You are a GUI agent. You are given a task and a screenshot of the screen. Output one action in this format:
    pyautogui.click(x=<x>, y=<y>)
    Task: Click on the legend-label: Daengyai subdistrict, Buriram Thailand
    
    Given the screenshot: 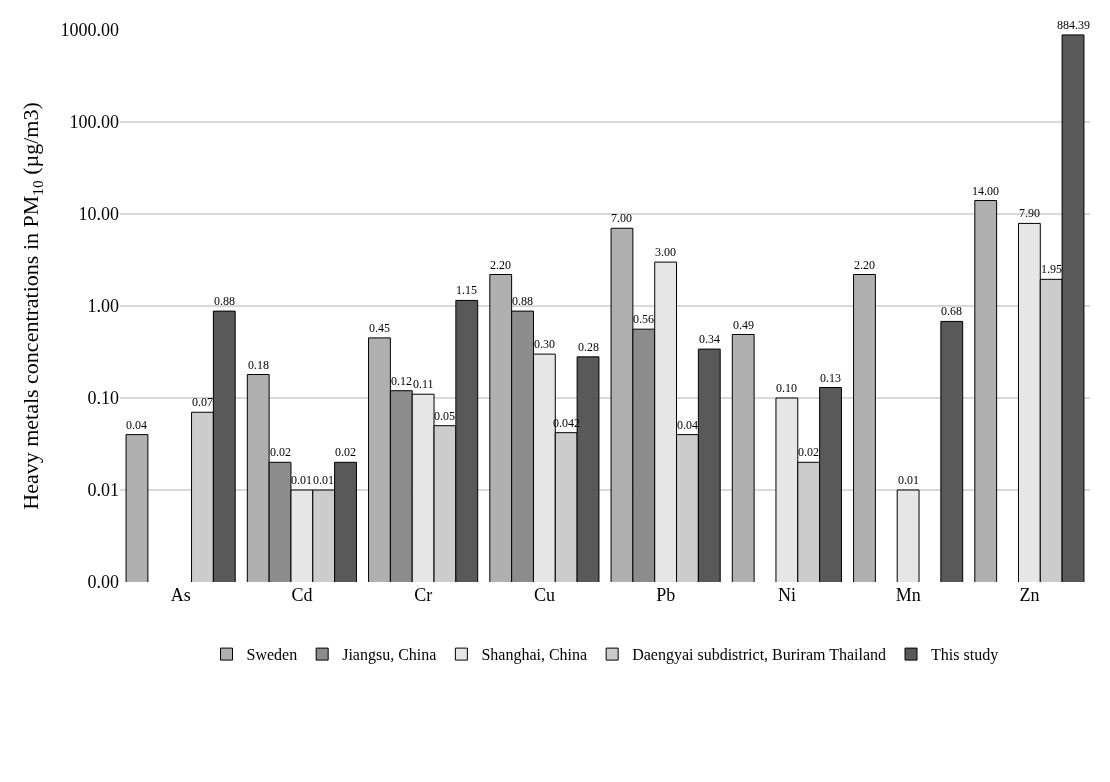 What is the action you would take?
    pyautogui.click(x=759, y=655)
    